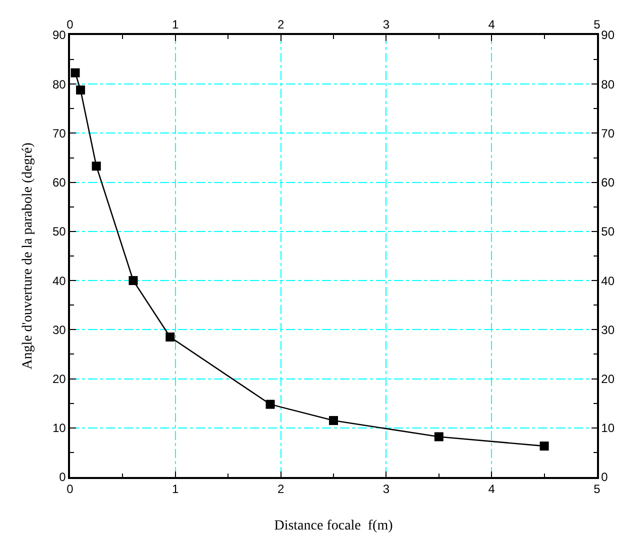 Image resolution: width=637 pixels, height=537 pixels. I want to click on x-tick-label: 5, so click(597, 24).